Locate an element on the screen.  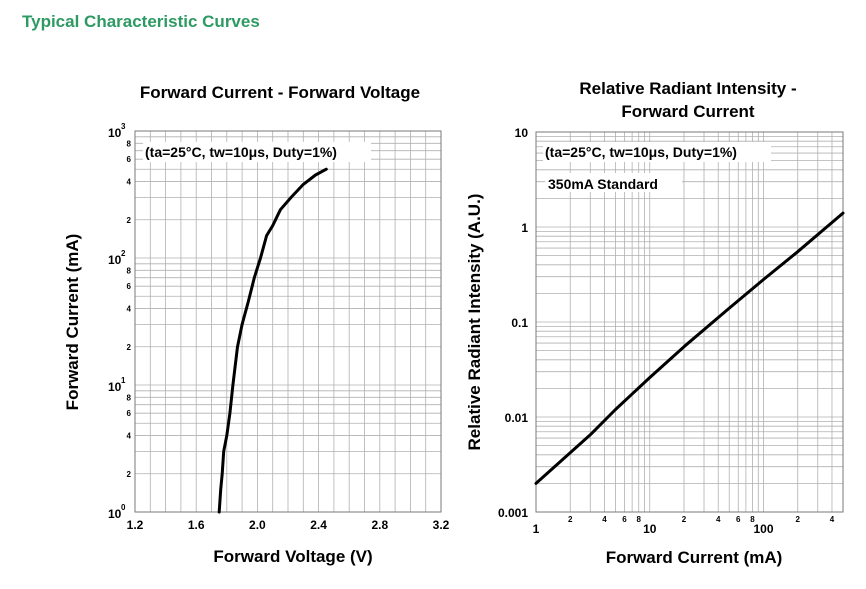
chart2-title-line2: Forward Current is located at coordinates (688, 111).